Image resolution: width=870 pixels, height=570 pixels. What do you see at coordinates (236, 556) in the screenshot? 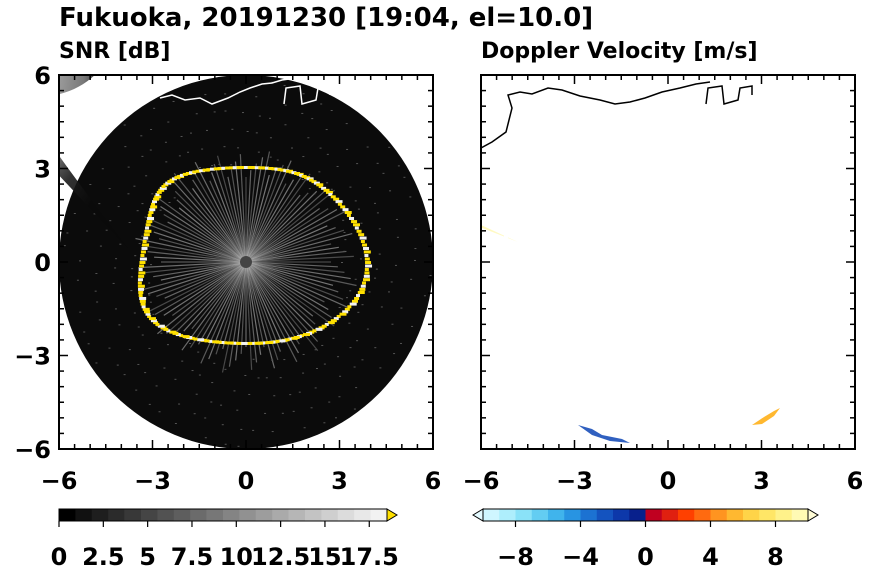
I see `snr-colorbar-tick-label: 10` at bounding box center [236, 556].